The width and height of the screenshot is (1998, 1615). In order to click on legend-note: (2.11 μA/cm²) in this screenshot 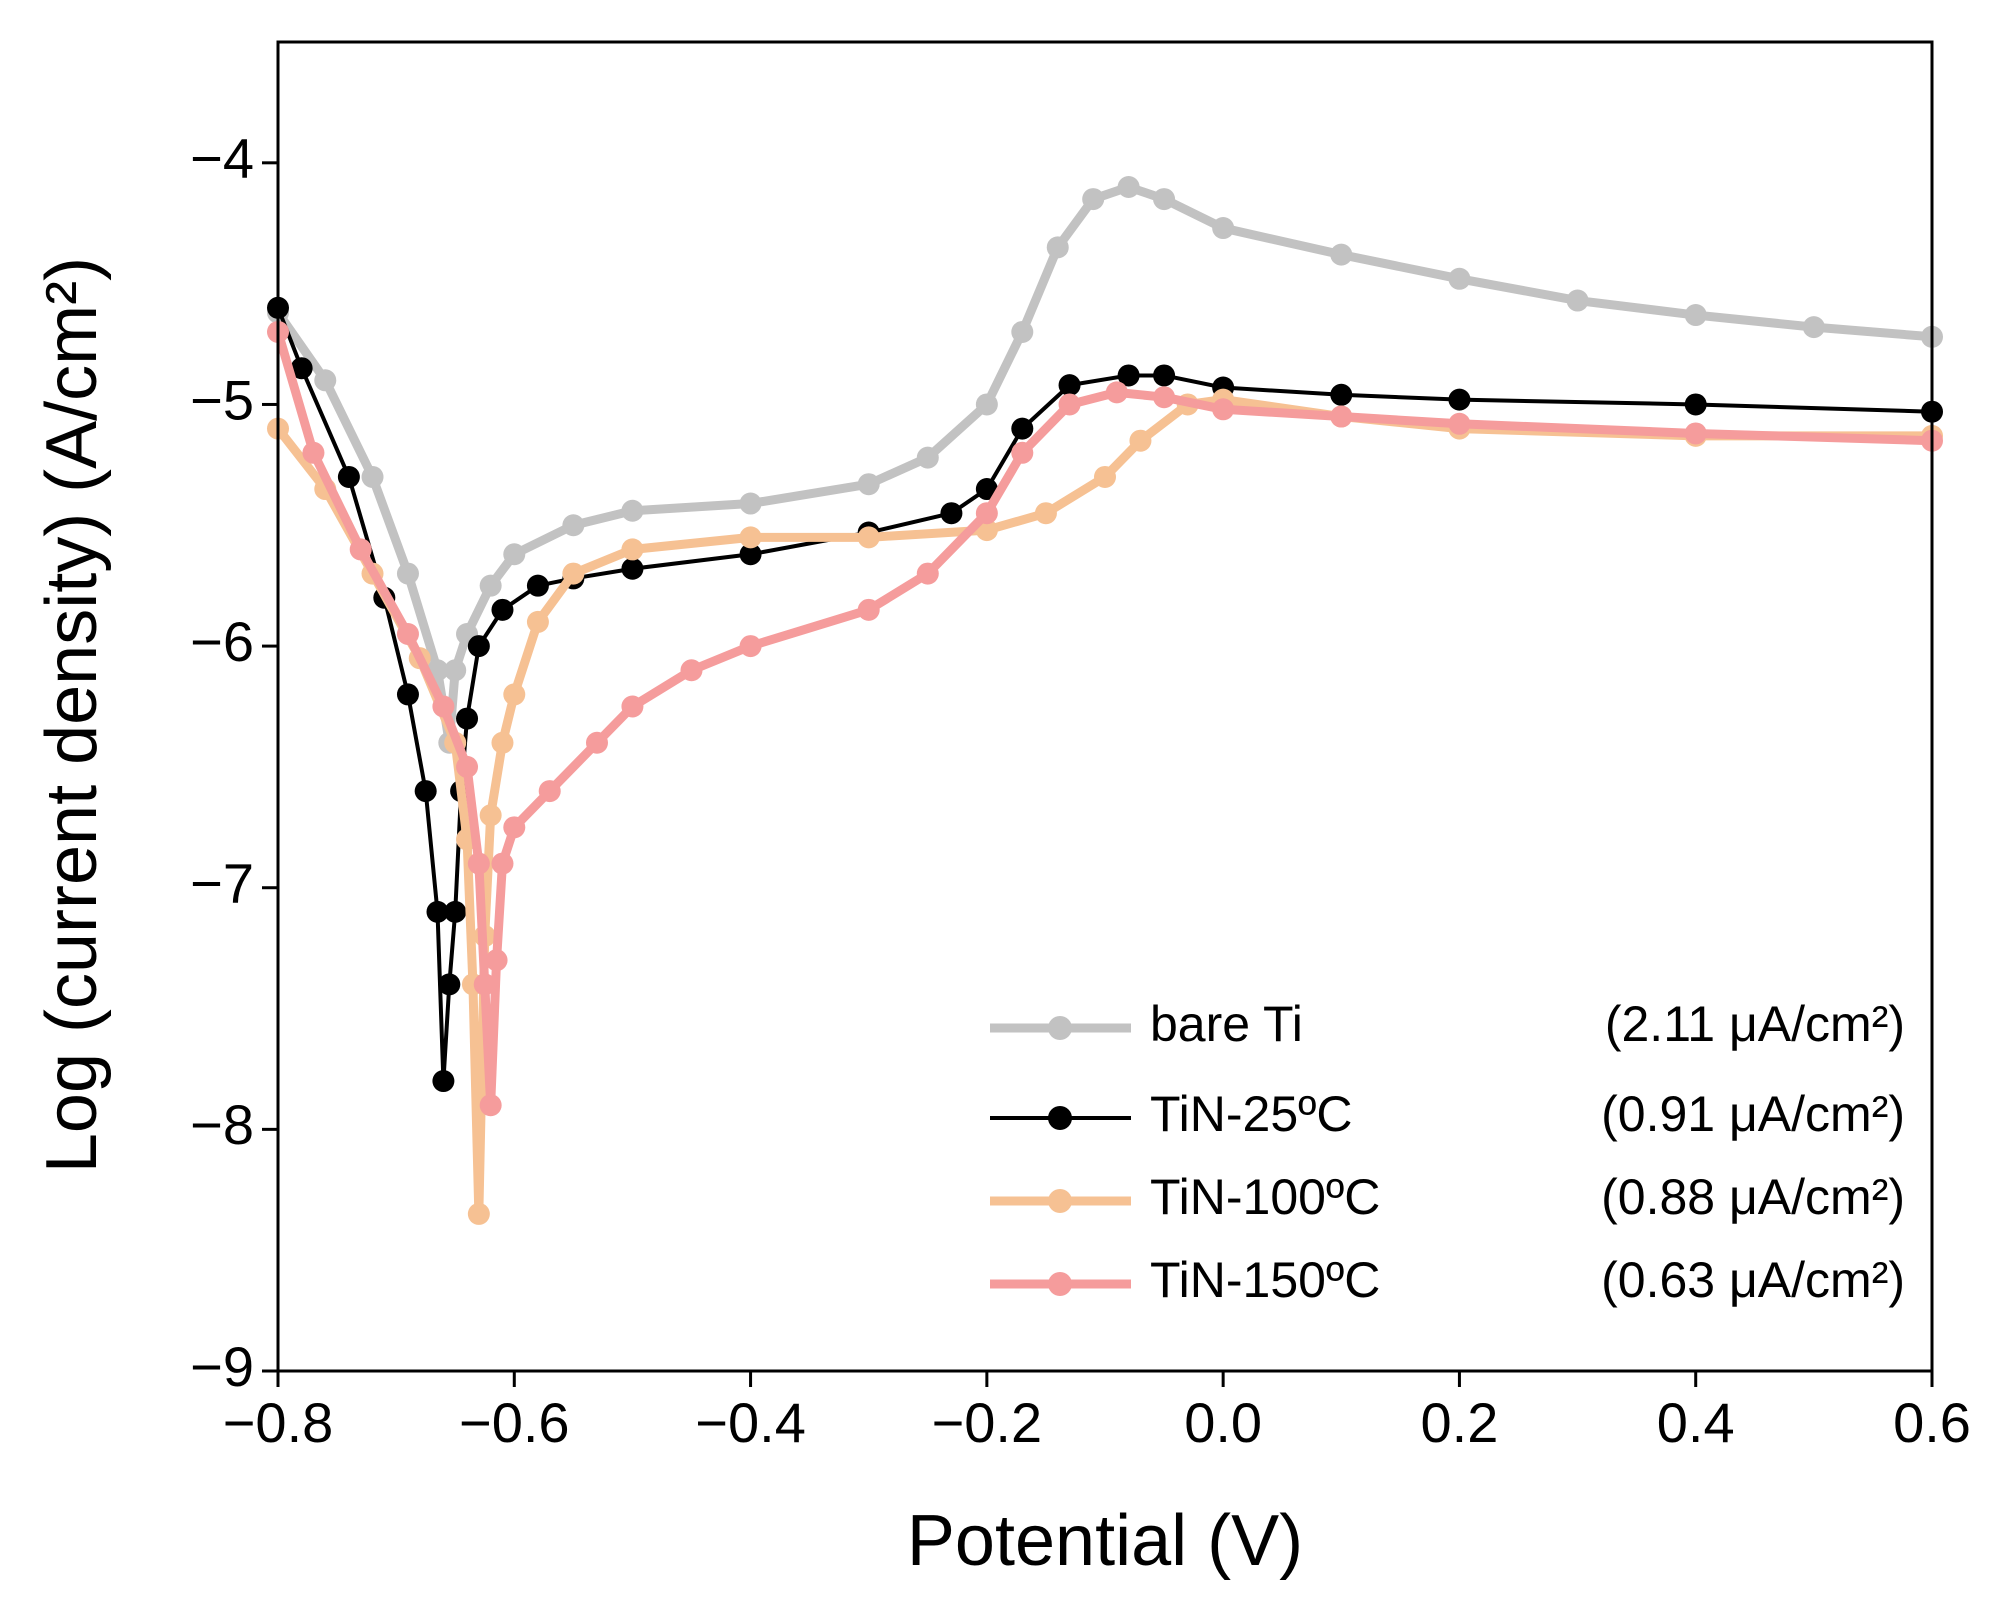, I will do `click(1755, 1024)`.